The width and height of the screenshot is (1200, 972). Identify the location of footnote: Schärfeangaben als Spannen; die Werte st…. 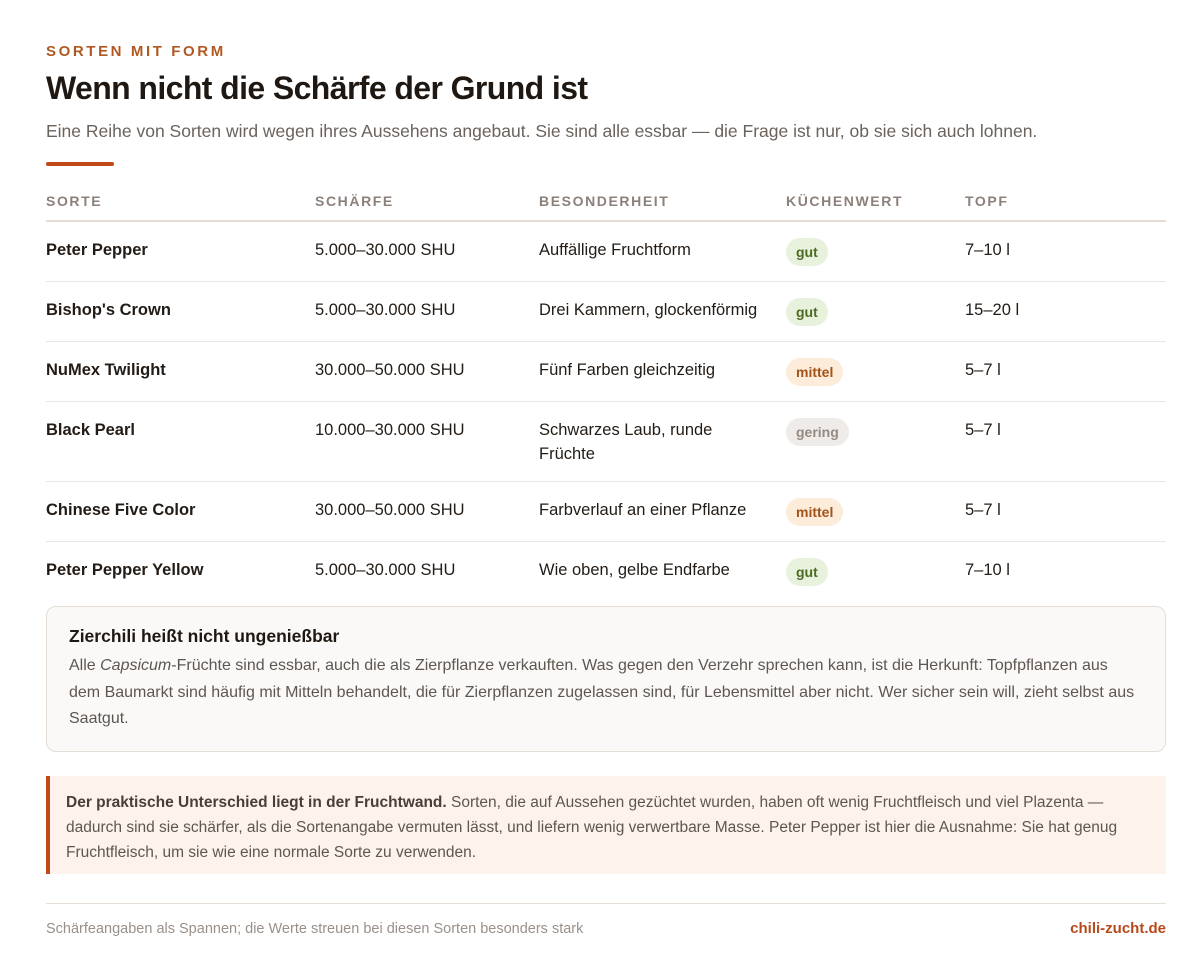
(315, 929).